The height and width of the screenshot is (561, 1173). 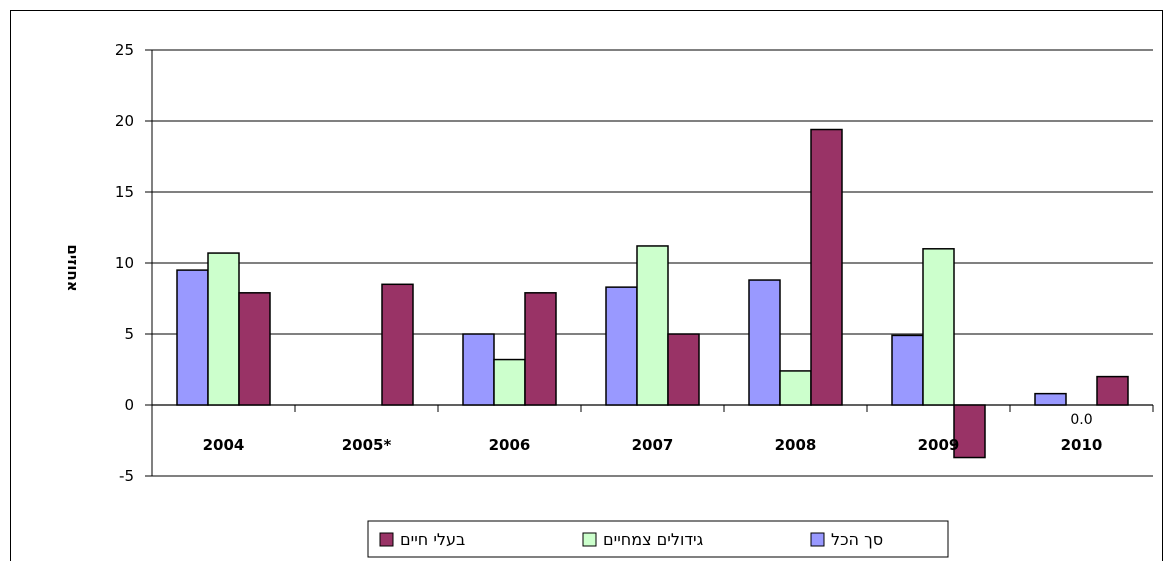 What do you see at coordinates (796, 445) in the screenshot?
I see `x-category-label: 2008` at bounding box center [796, 445].